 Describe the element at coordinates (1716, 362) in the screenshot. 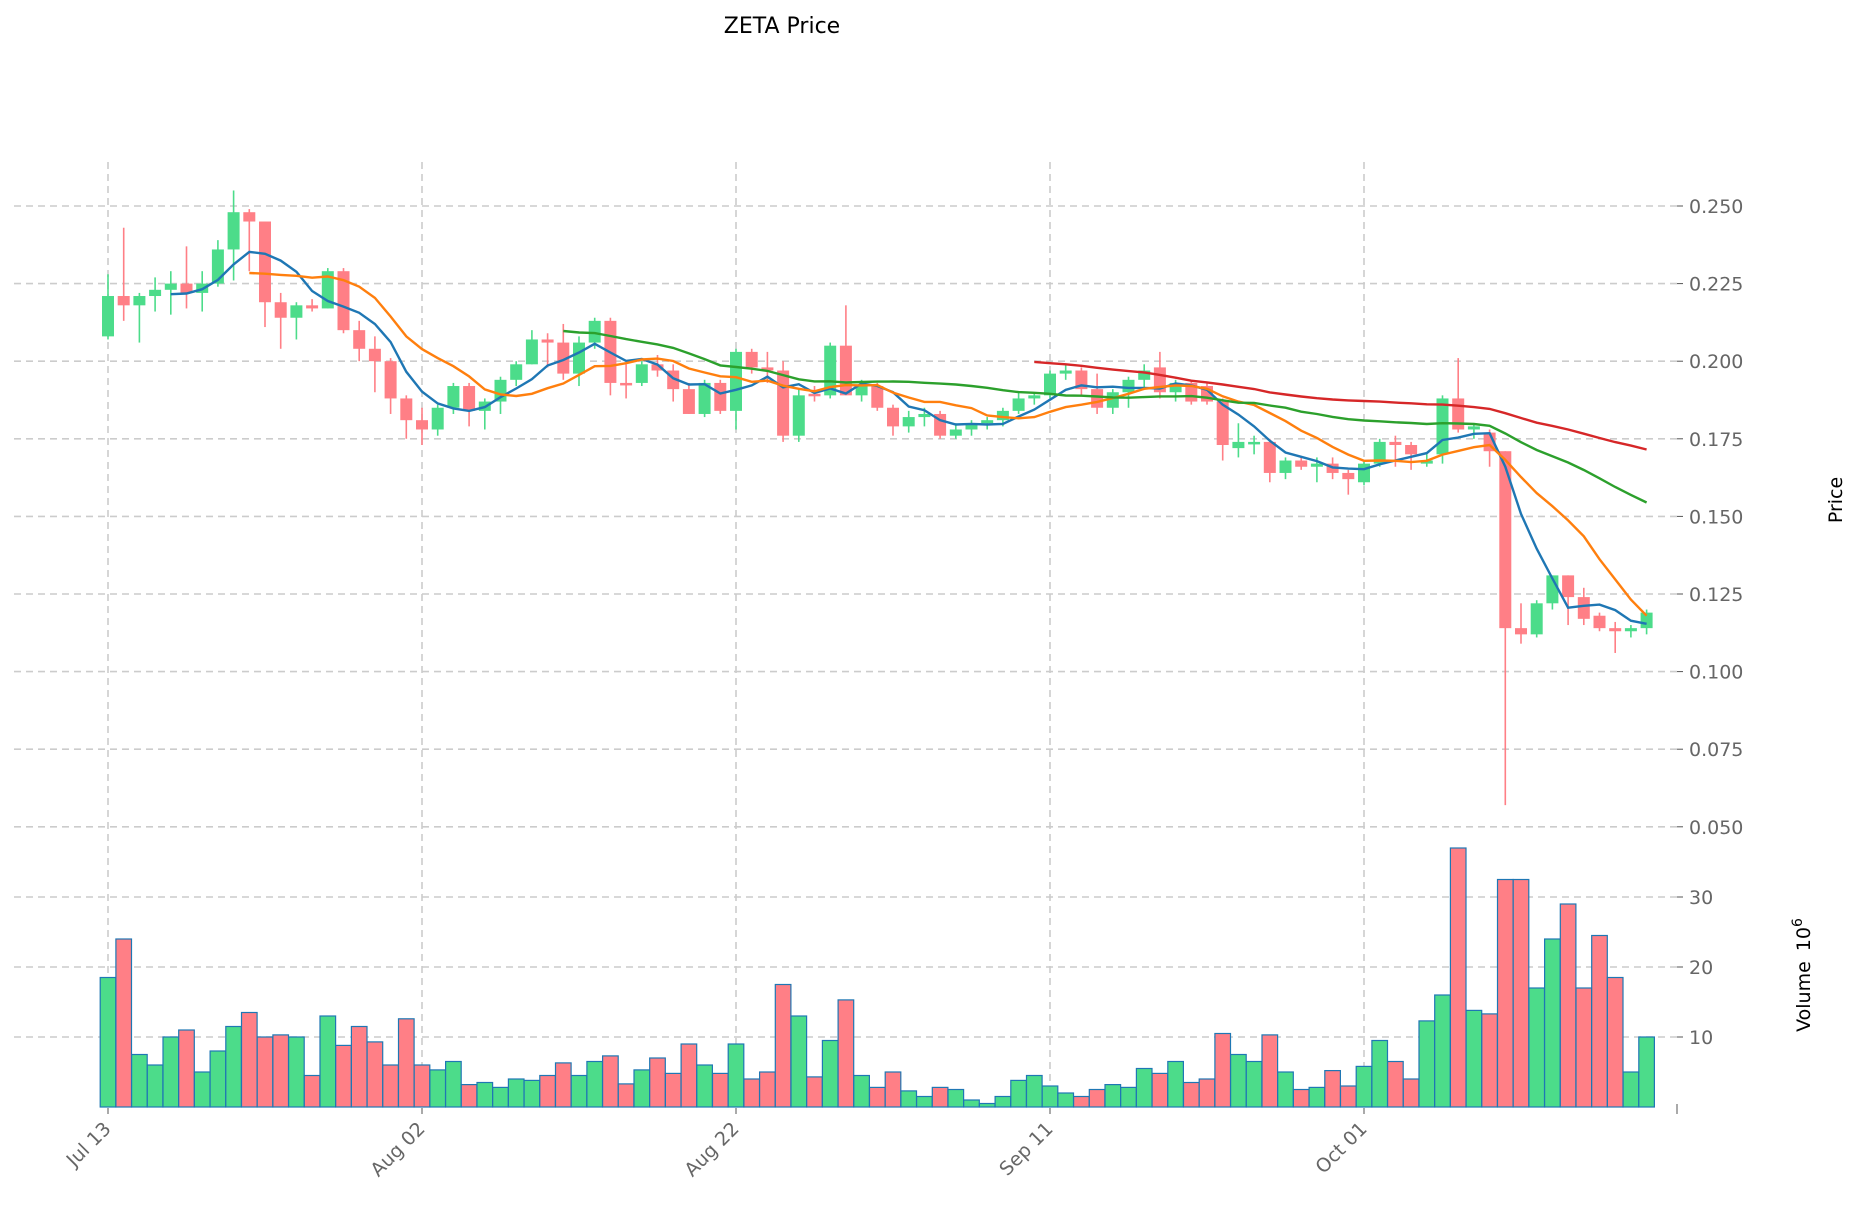

I see `price-tick-label: 0.200` at that location.